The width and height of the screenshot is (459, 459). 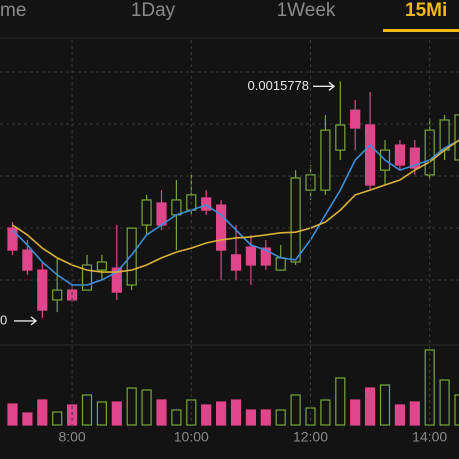 I want to click on x-tick-label: 8:00, so click(x=71, y=437).